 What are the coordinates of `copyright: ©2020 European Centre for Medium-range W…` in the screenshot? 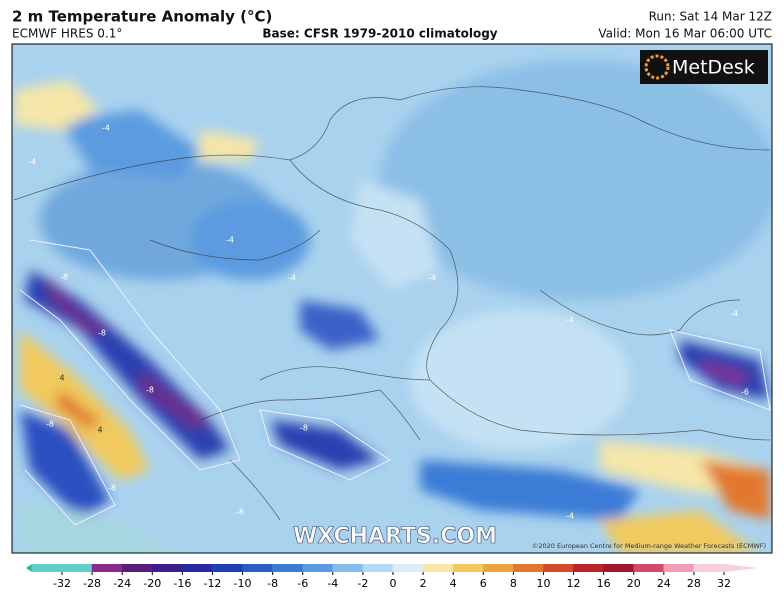 It's located at (649, 546).